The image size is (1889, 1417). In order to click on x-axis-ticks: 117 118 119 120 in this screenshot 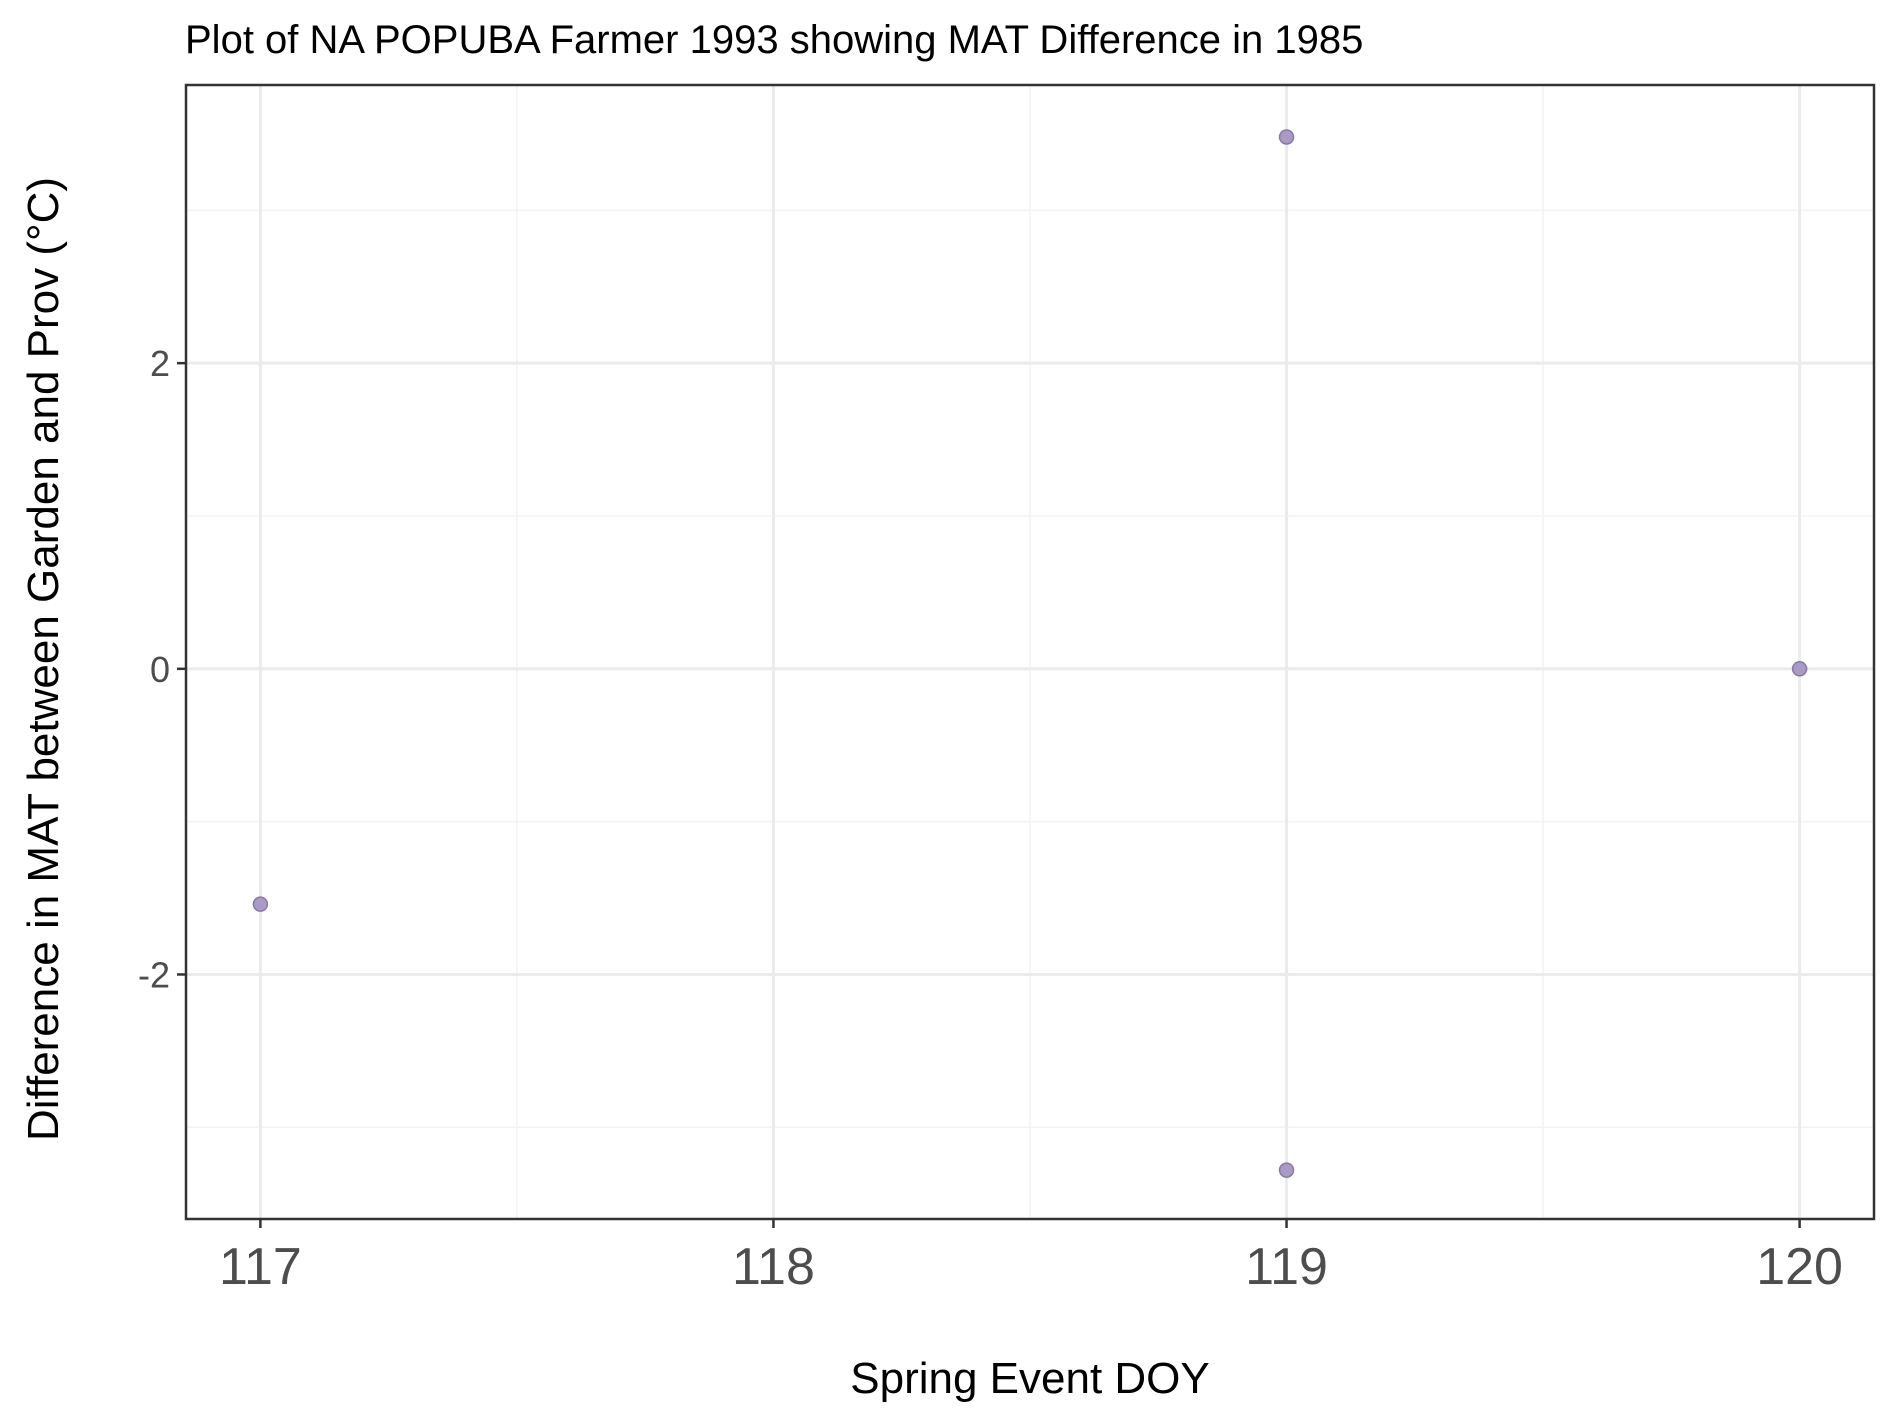, I will do `click(1031, 1257)`.